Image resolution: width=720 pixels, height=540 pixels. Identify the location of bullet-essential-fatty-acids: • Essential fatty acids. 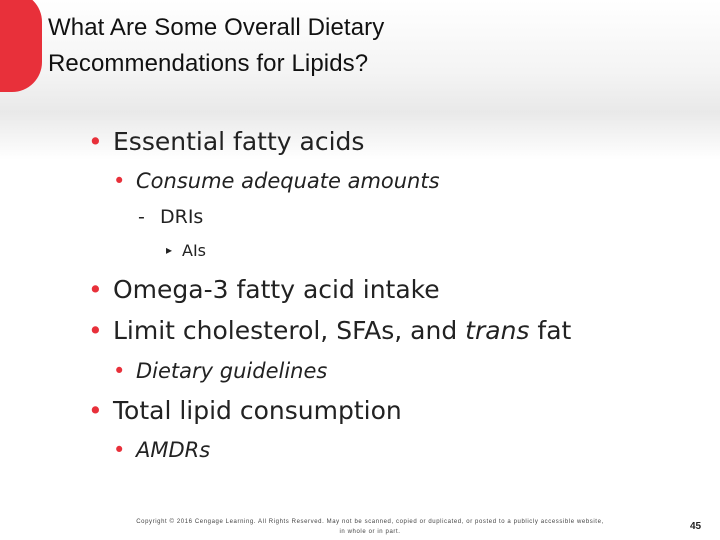
(226, 142).